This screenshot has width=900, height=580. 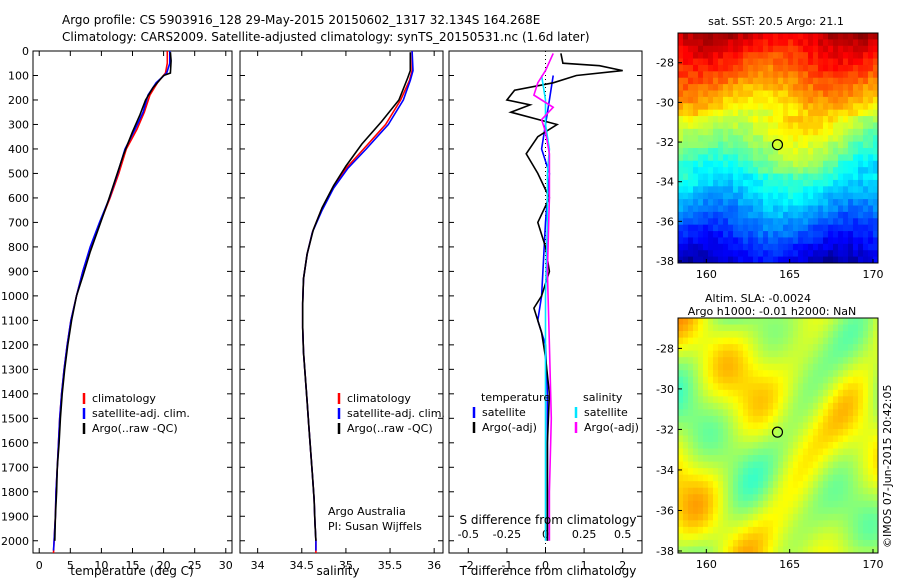 I want to click on sst-map-ytick-label: -30, so click(x=665, y=102).